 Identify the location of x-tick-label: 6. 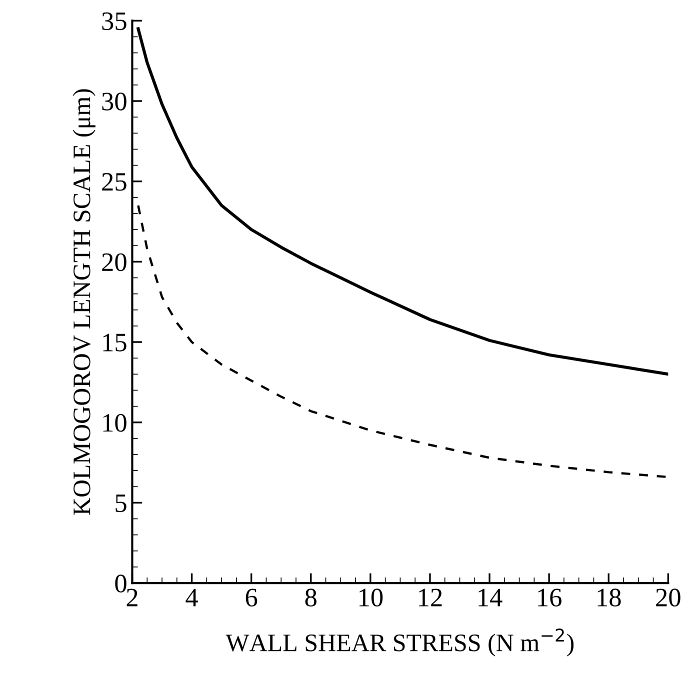
(252, 597).